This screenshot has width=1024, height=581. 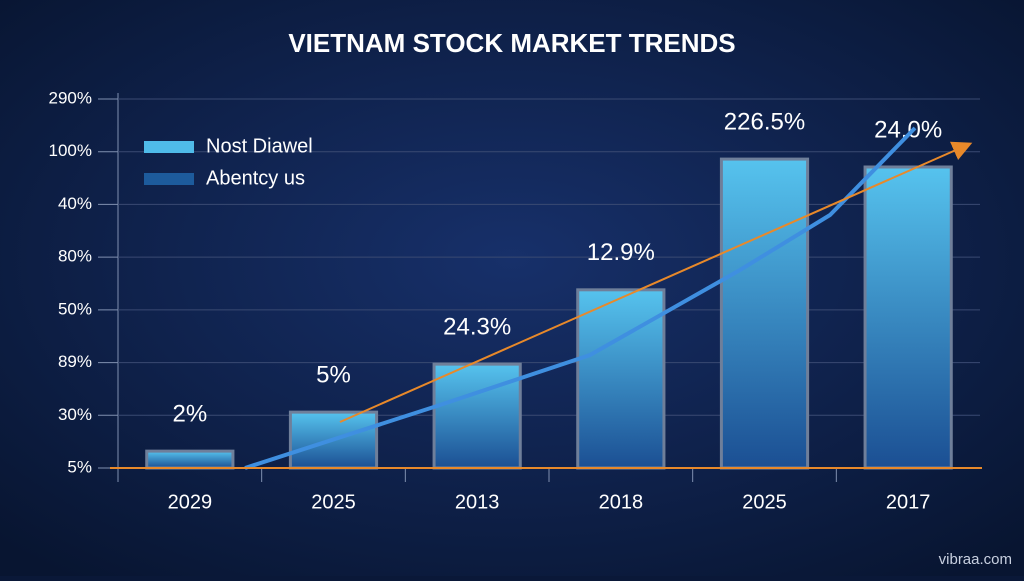 What do you see at coordinates (255, 178) in the screenshot?
I see `legend-label: Abentcy us` at bounding box center [255, 178].